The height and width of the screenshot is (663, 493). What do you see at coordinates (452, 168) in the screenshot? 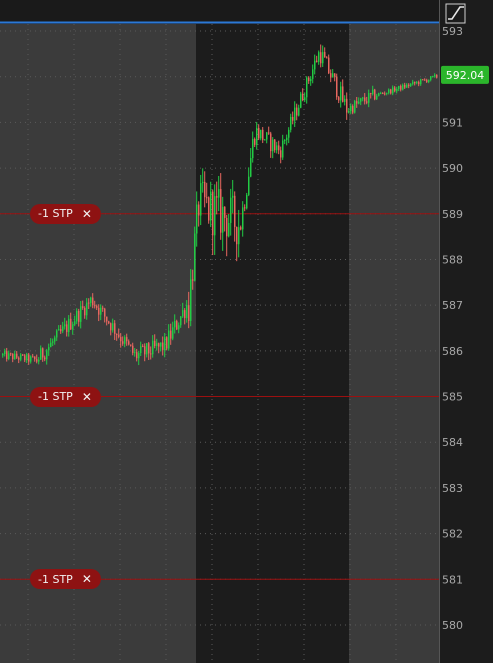
I see `price-tick-label: 590` at bounding box center [452, 168].